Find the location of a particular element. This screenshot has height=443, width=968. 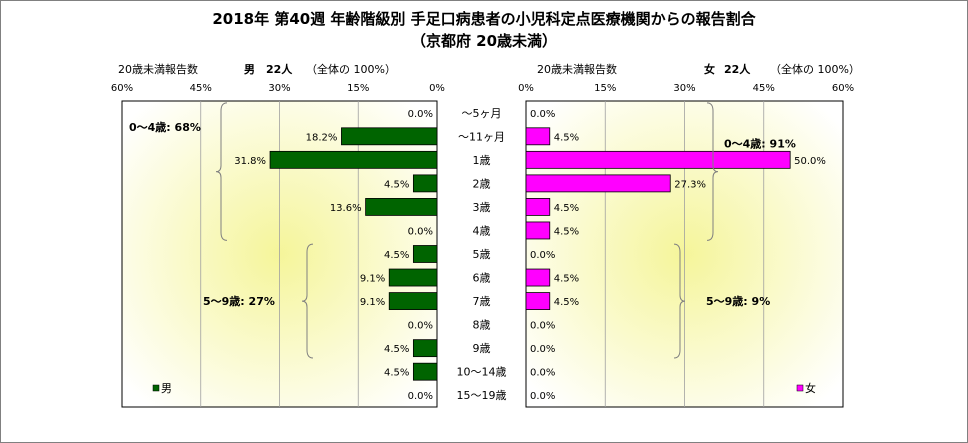

age-category-label: 2歳 is located at coordinates (482, 183).